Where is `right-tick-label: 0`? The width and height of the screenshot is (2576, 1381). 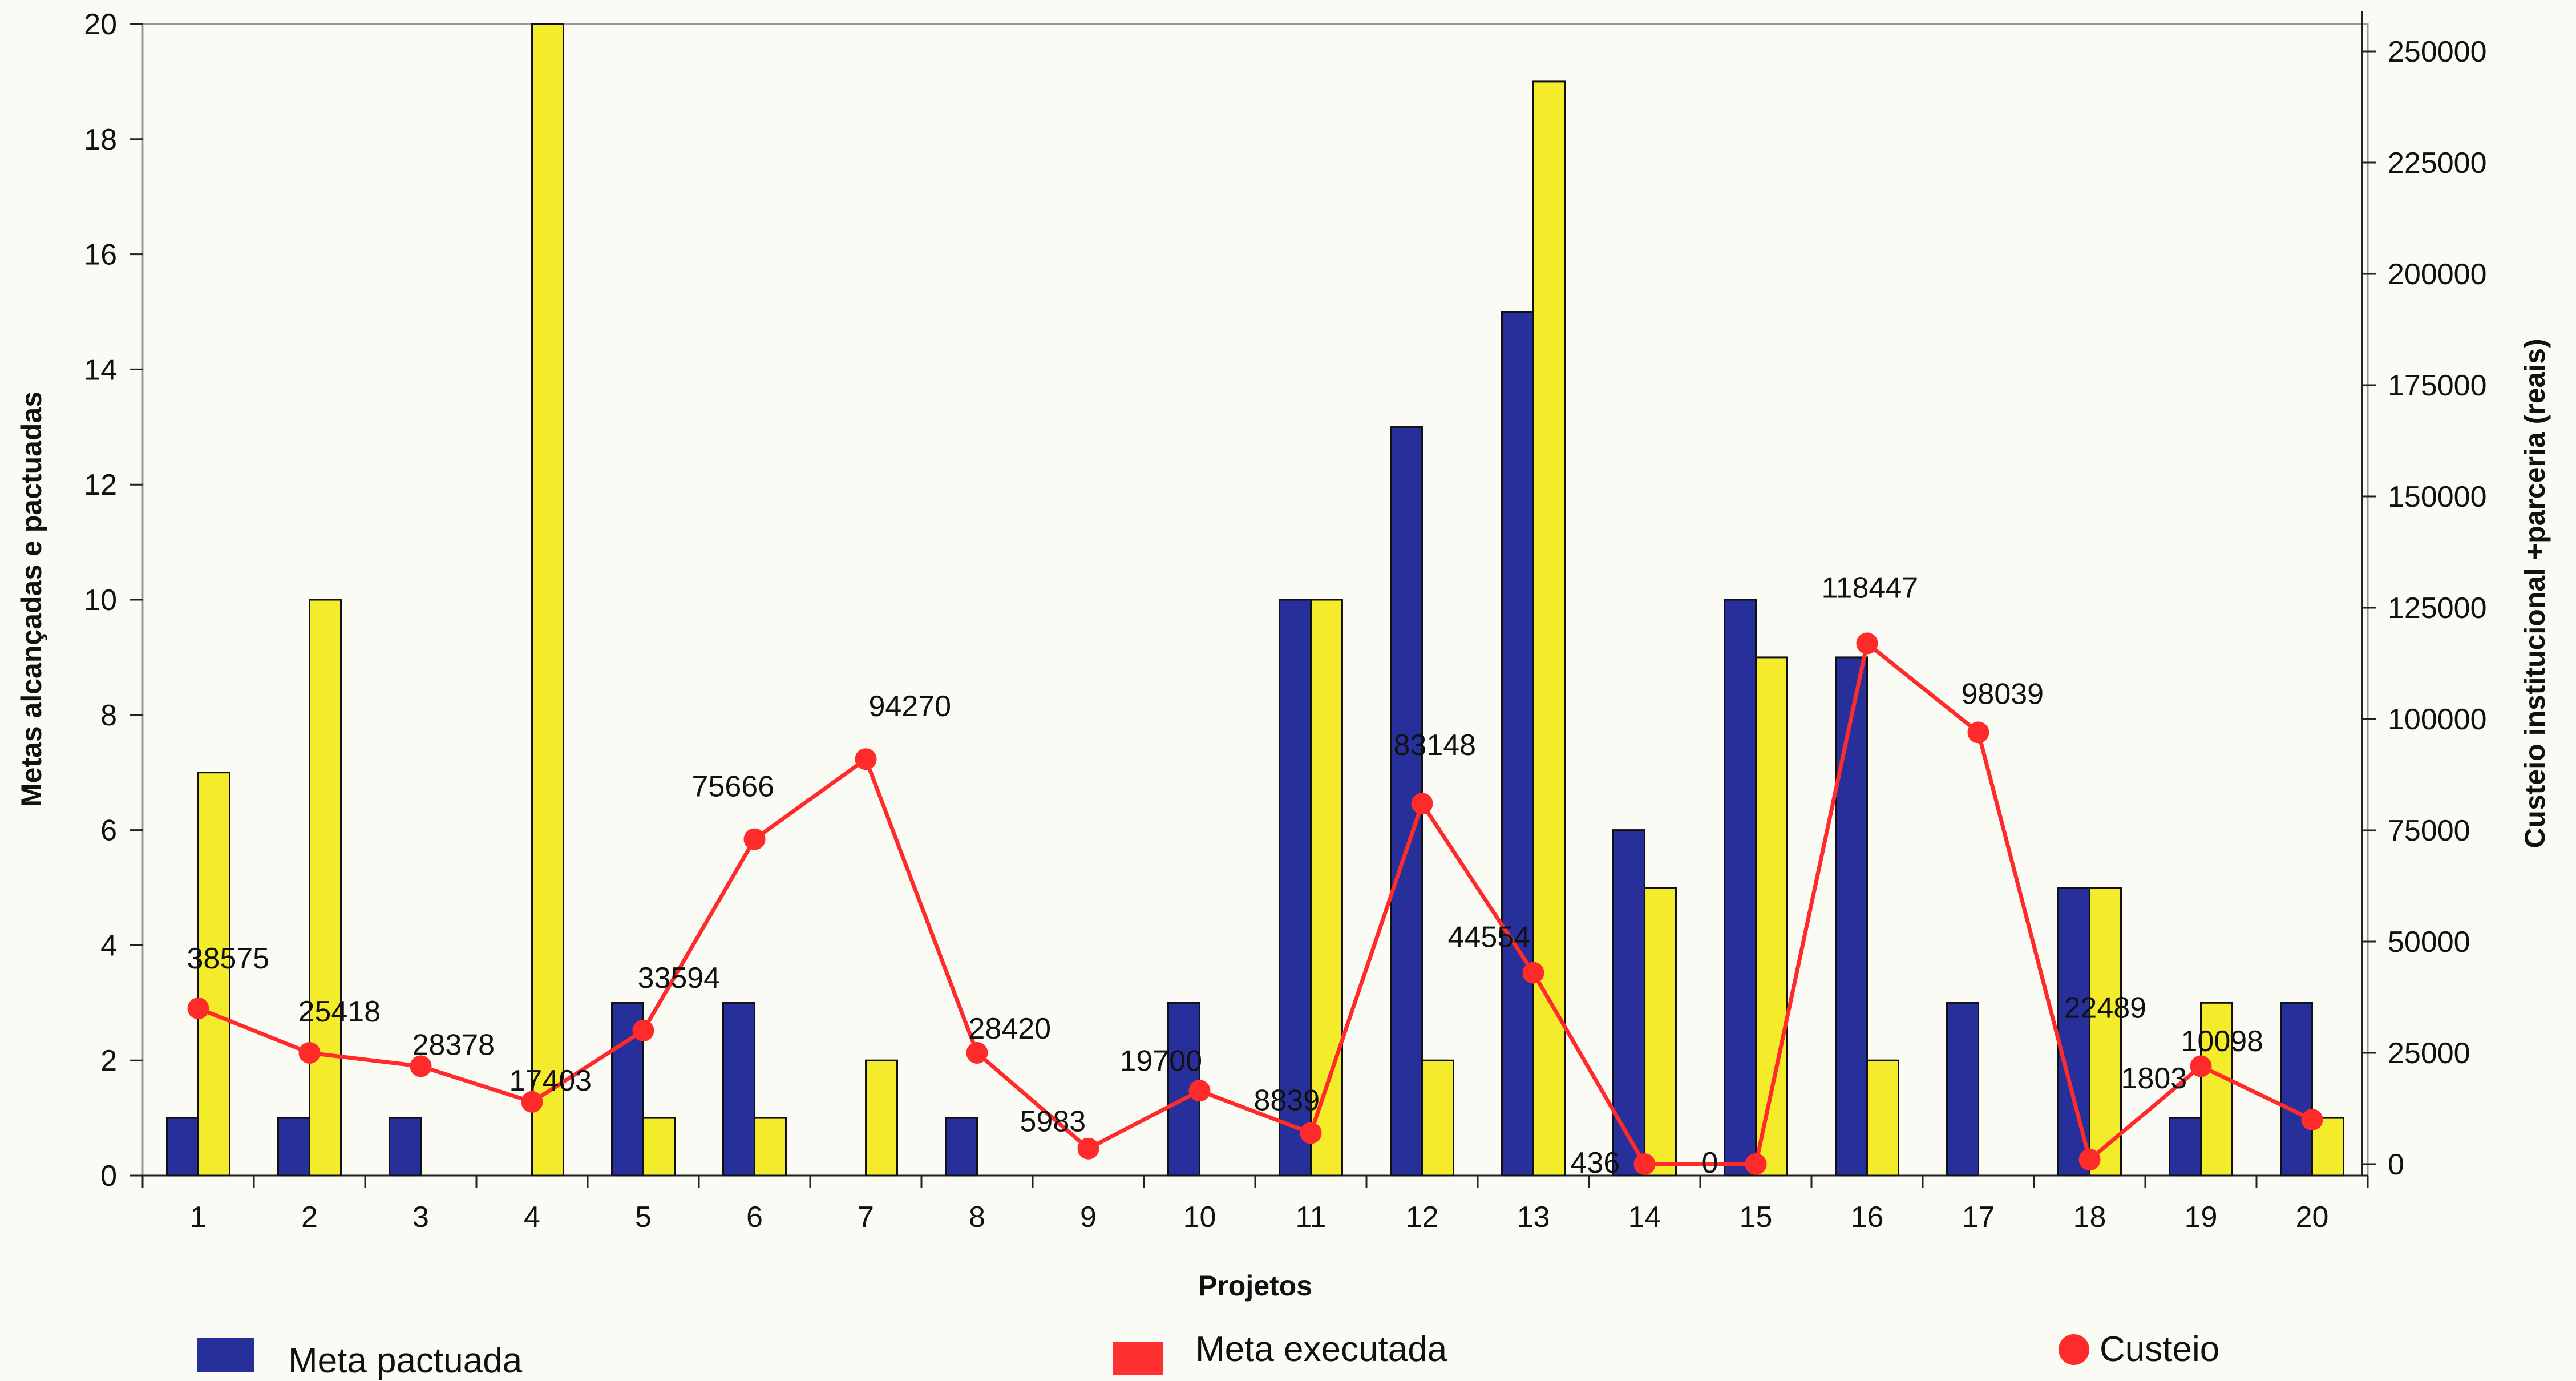
right-tick-label: 0 is located at coordinates (2396, 1164).